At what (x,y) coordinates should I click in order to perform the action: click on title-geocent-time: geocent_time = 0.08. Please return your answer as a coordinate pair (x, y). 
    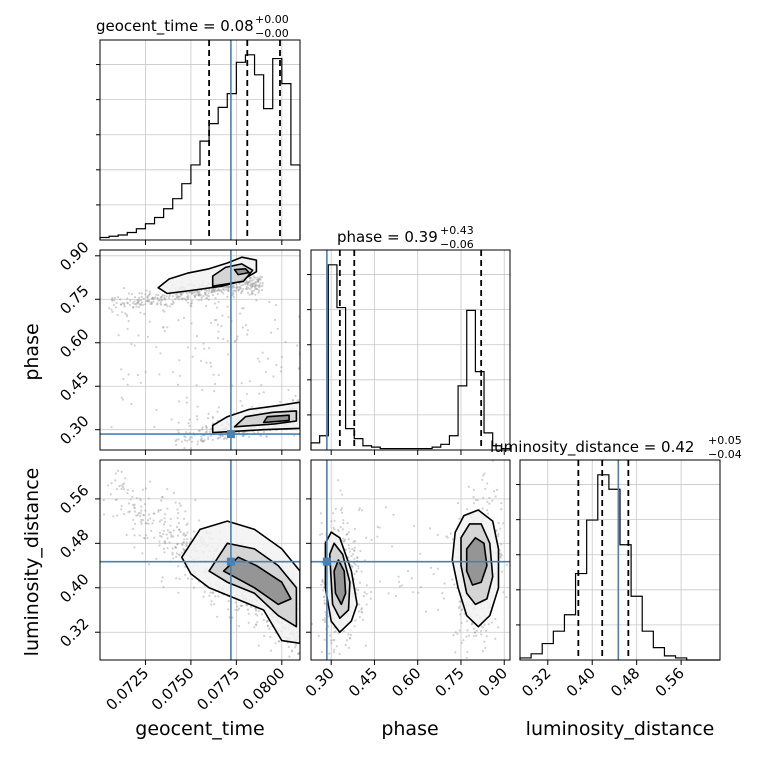
    Looking at the image, I should click on (175, 26).